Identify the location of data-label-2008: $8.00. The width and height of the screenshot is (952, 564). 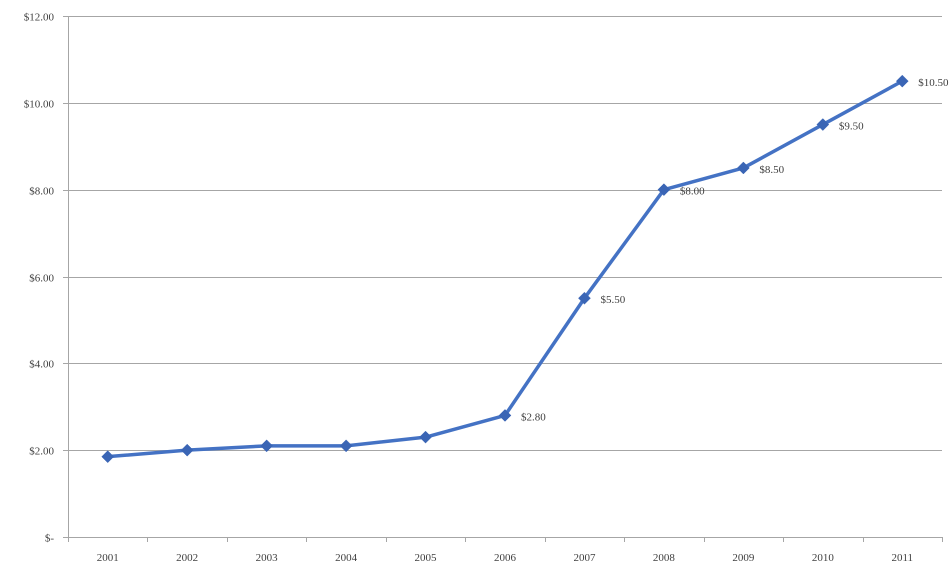
(692, 192).